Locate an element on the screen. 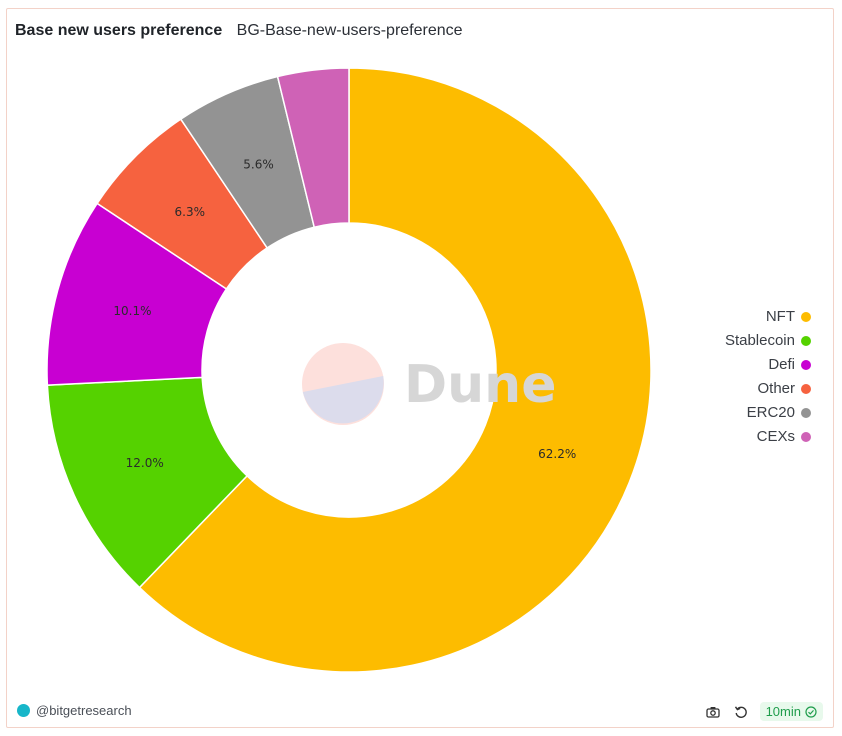 The image size is (842, 736). camera-icon is located at coordinates (713, 712).